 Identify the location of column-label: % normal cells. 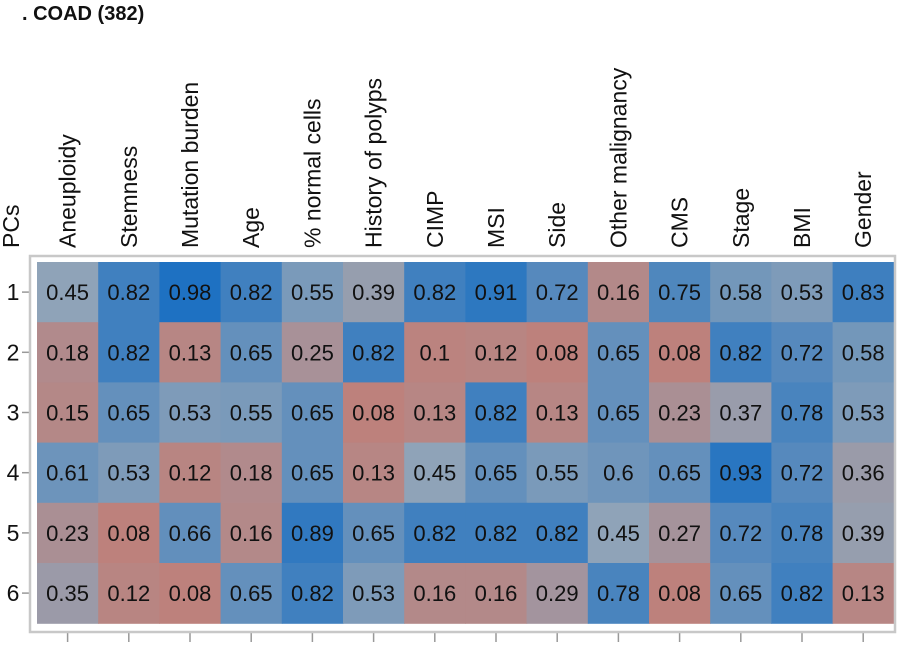
(312, 173).